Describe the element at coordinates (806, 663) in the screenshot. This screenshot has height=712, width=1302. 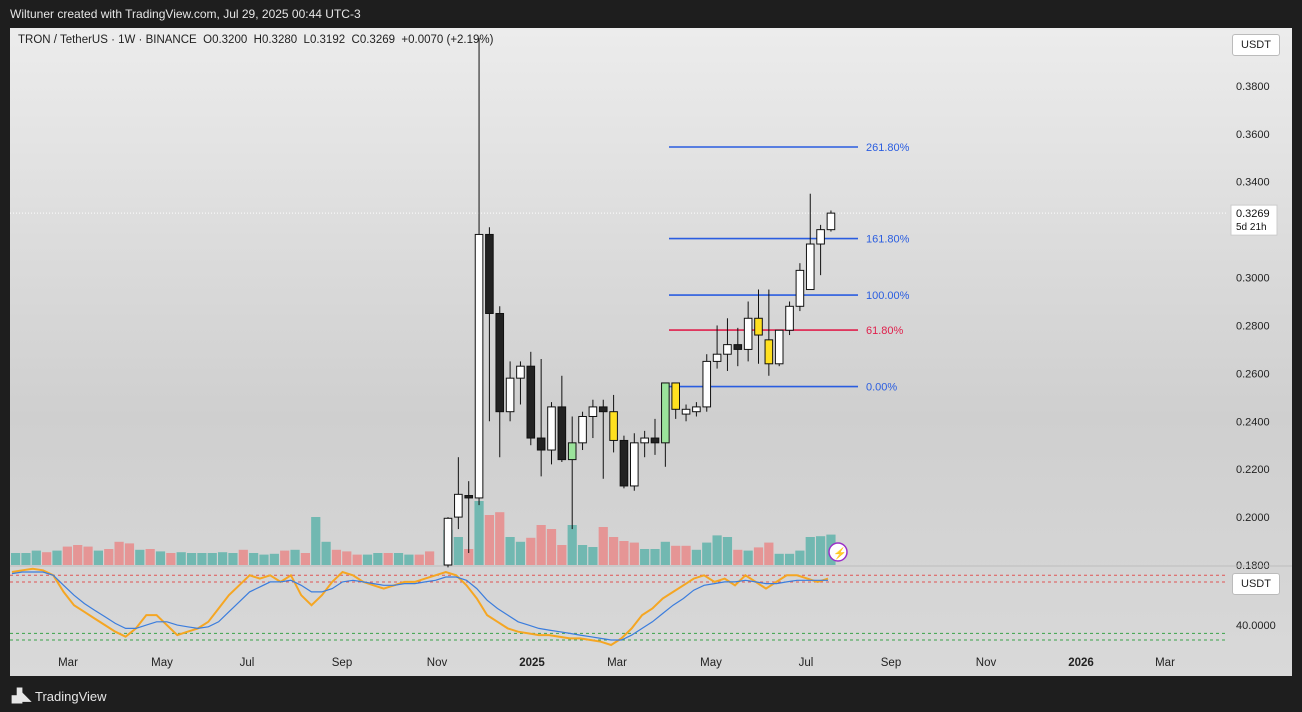
I see `time-axis-label: Jul` at that location.